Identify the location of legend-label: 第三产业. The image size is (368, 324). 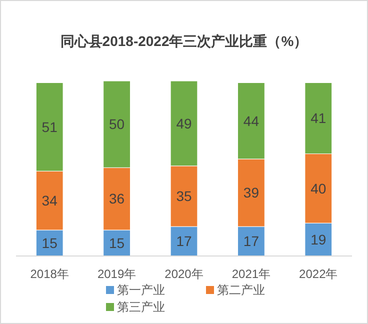
(141, 307).